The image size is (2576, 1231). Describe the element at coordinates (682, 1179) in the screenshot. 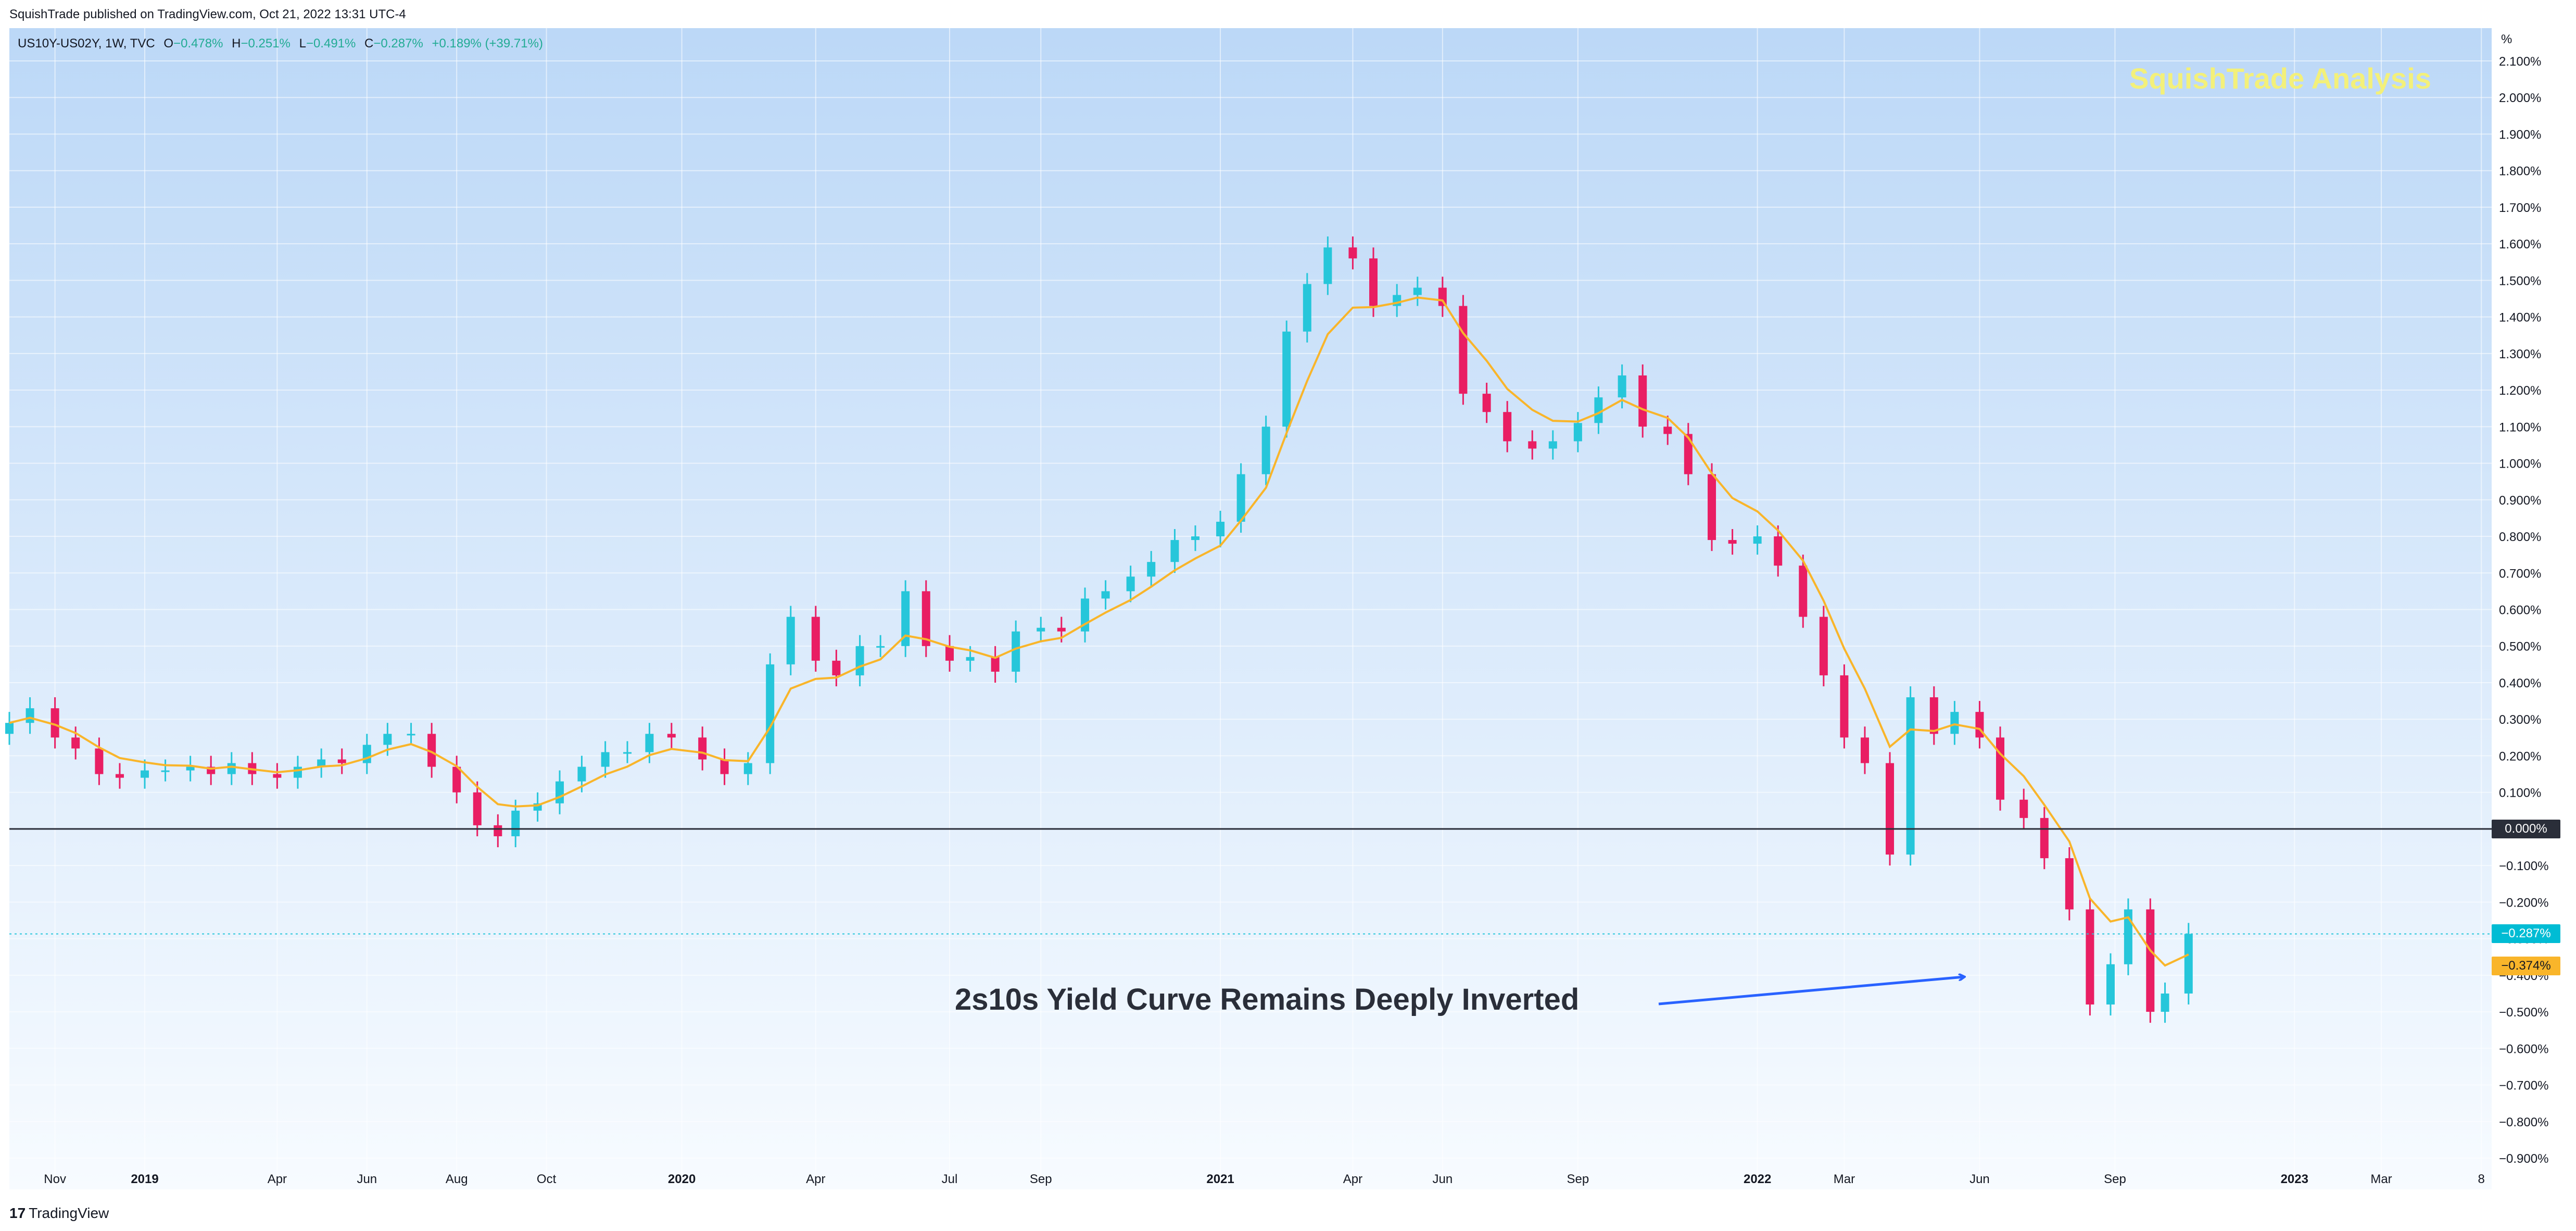

I see `x-tick-label: 2020` at that location.